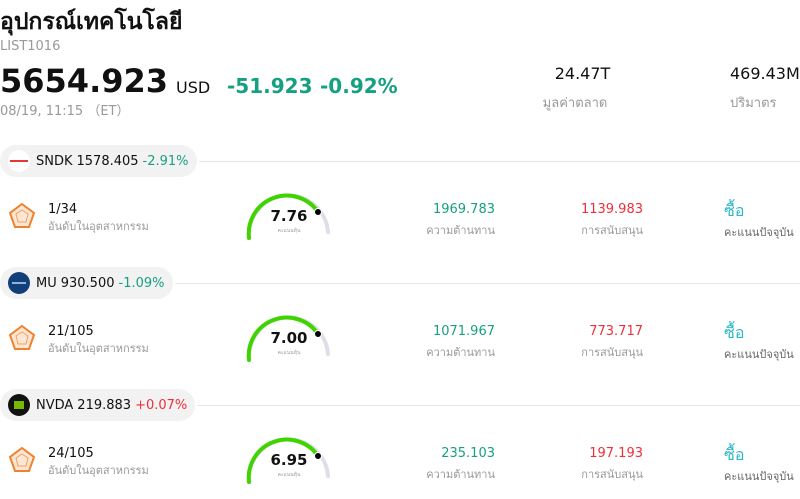 This screenshot has width=800, height=499. What do you see at coordinates (463, 209) in the screenshot?
I see `resistance: 1969.783` at bounding box center [463, 209].